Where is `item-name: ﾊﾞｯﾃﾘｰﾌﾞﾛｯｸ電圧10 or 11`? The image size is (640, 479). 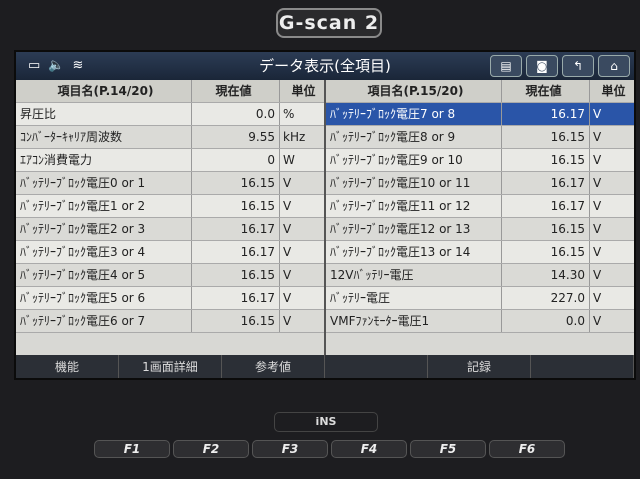
item-name: ﾊﾞｯﾃﾘｰﾌﾞﾛｯｸ電圧10 or 11 is located at coordinates (414, 183).